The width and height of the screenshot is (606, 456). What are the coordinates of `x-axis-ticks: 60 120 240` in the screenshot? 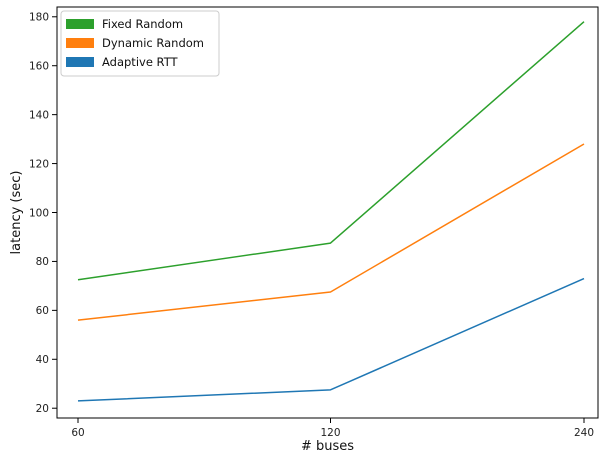 It's located at (332, 428).